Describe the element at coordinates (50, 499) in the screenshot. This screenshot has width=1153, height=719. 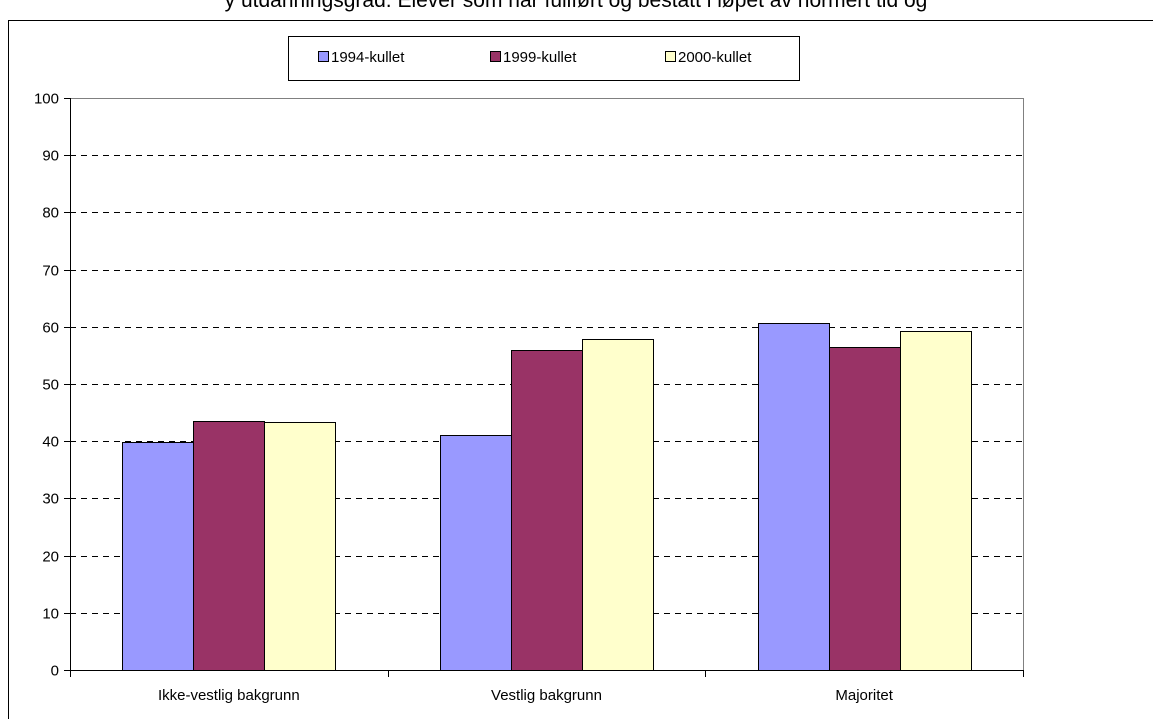
I see `y-tick-label: 30` at that location.